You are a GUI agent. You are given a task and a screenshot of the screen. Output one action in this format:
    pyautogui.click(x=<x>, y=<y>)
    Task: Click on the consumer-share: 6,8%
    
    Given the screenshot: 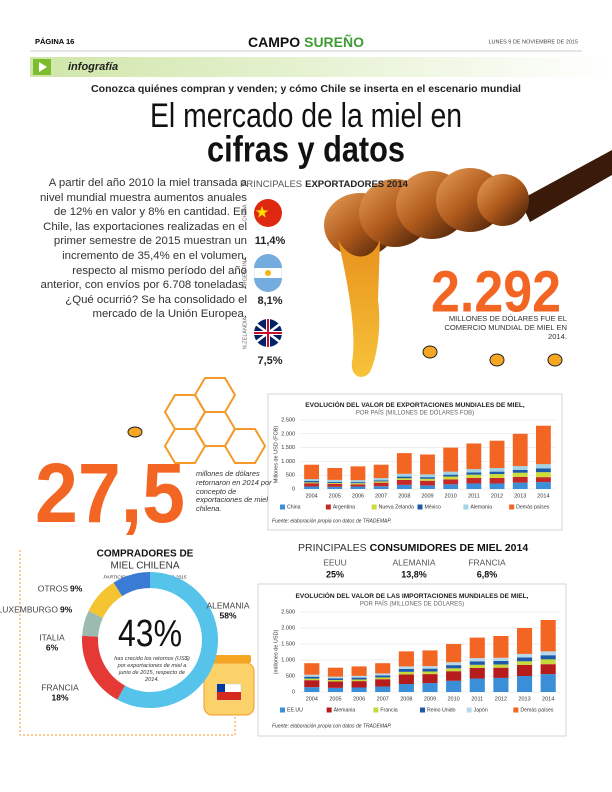 What is the action you would take?
    pyautogui.click(x=487, y=574)
    